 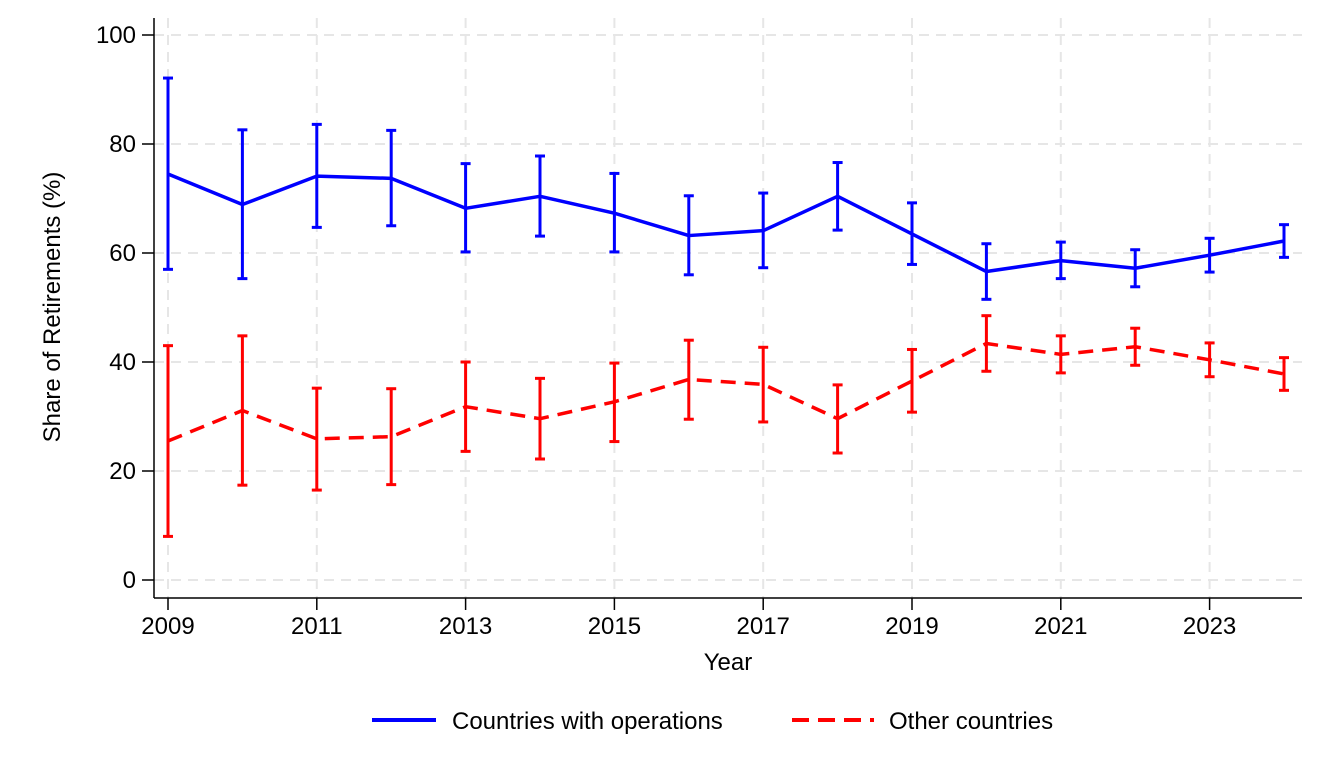 I want to click on x-ticks: 2009 2011 2013 2015 2017 2019 2021 2023, so click(x=688, y=619).